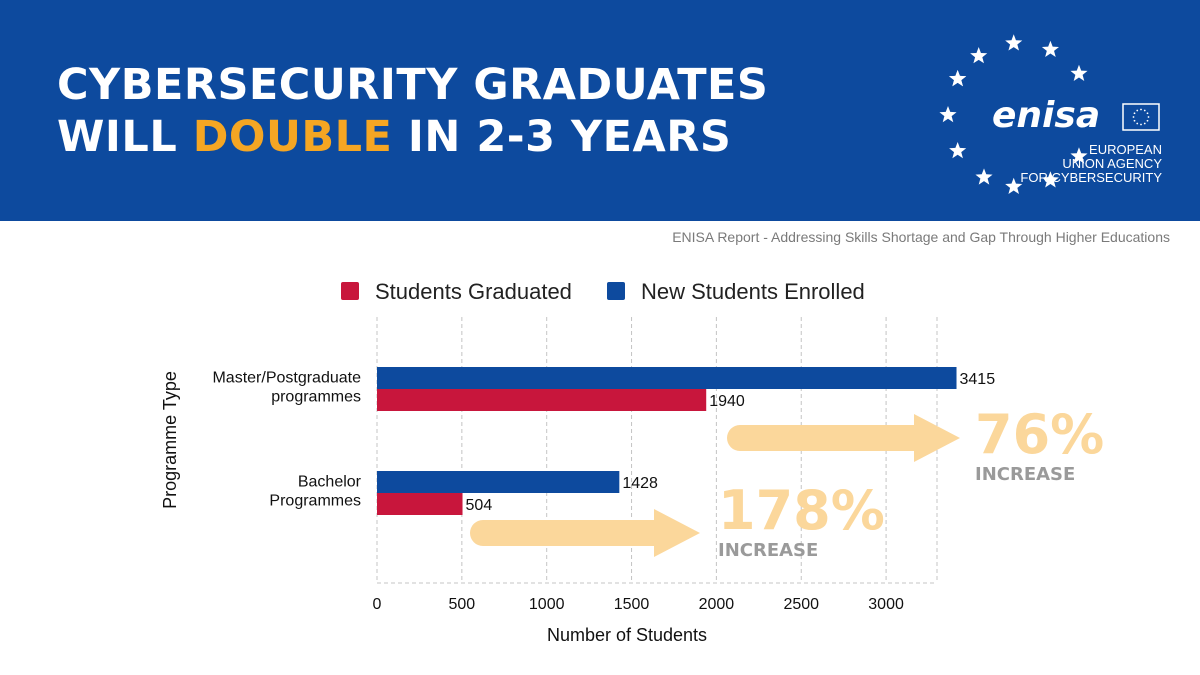 The image size is (1200, 675). I want to click on x-tick-label: 0, so click(377, 604).